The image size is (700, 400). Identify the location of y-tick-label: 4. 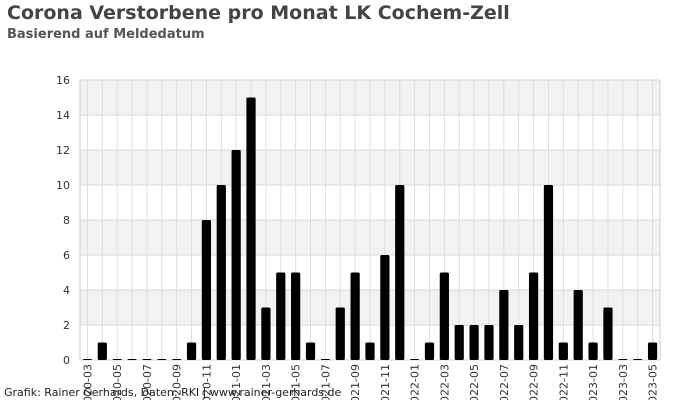
(66, 290).